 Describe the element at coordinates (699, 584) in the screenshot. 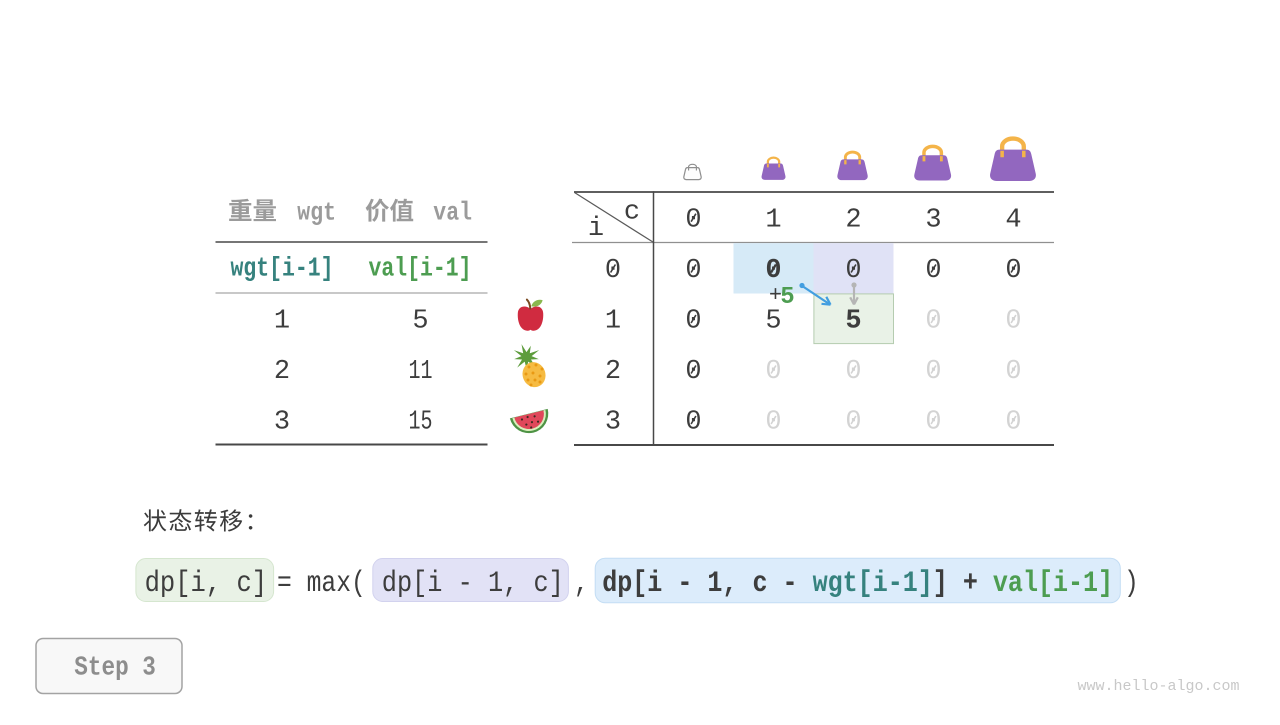

I see `svg-text: dp[i - 1, c -` at that location.